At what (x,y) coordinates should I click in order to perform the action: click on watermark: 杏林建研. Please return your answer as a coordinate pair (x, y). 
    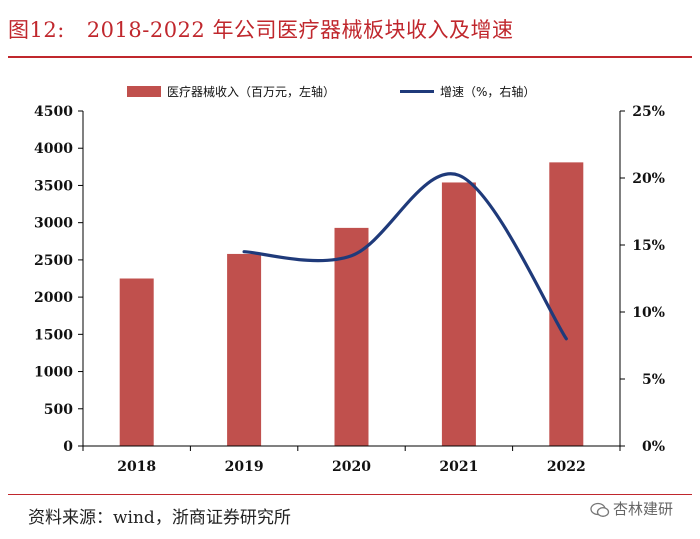
    Looking at the image, I should click on (631, 509).